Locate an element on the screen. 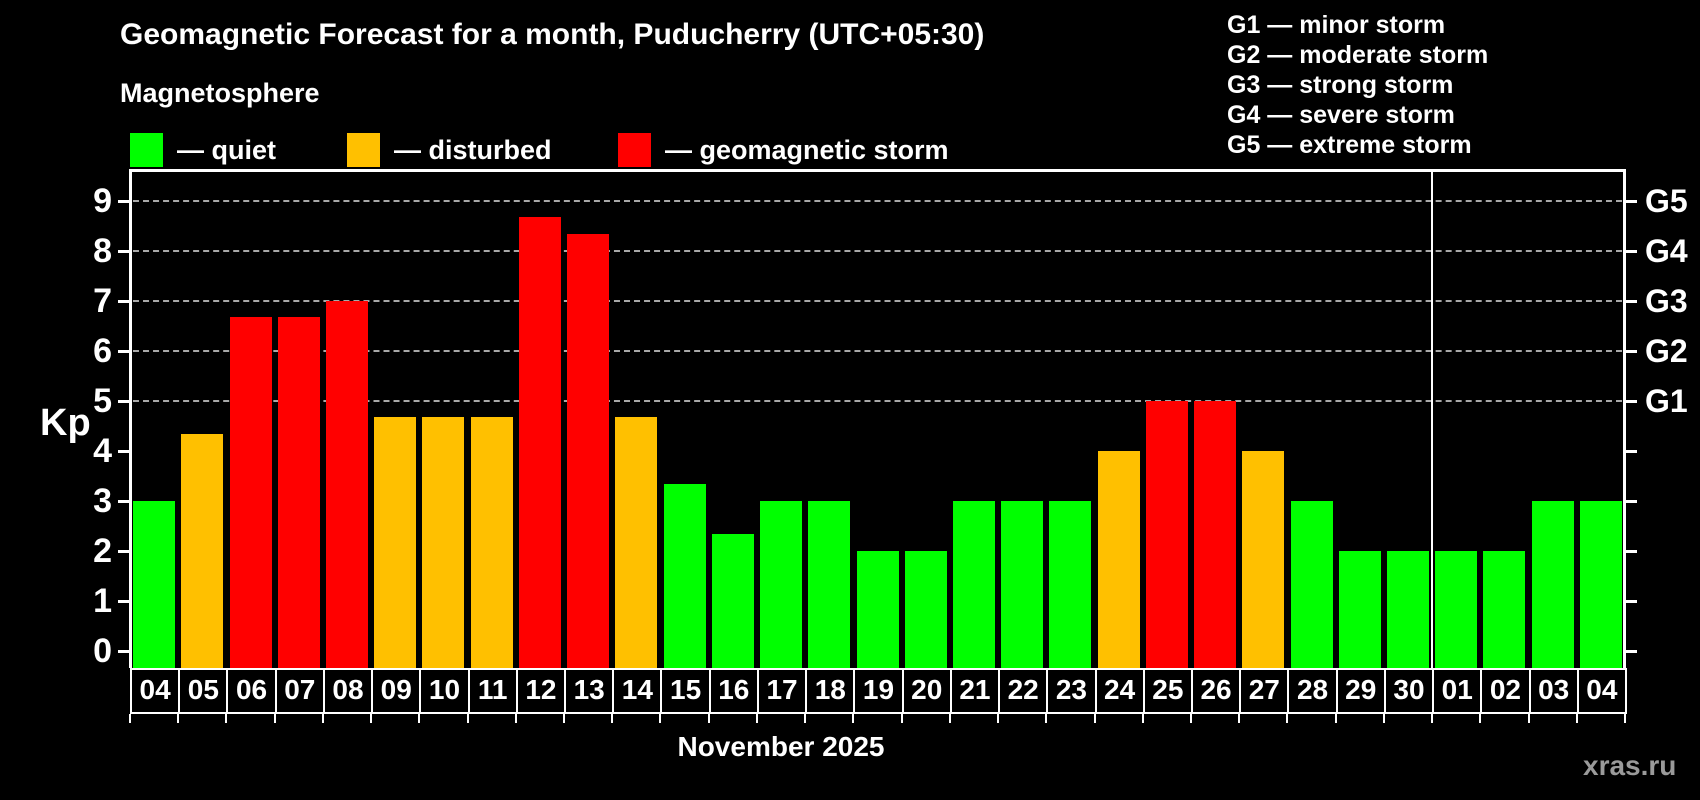 The height and width of the screenshot is (800, 1700). y-axis-label: 9 is located at coordinates (102, 201).